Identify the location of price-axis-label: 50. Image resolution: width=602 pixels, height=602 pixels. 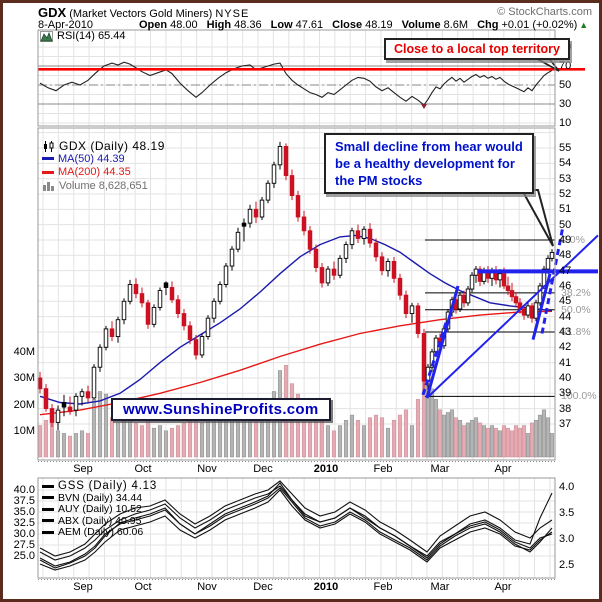
(565, 225).